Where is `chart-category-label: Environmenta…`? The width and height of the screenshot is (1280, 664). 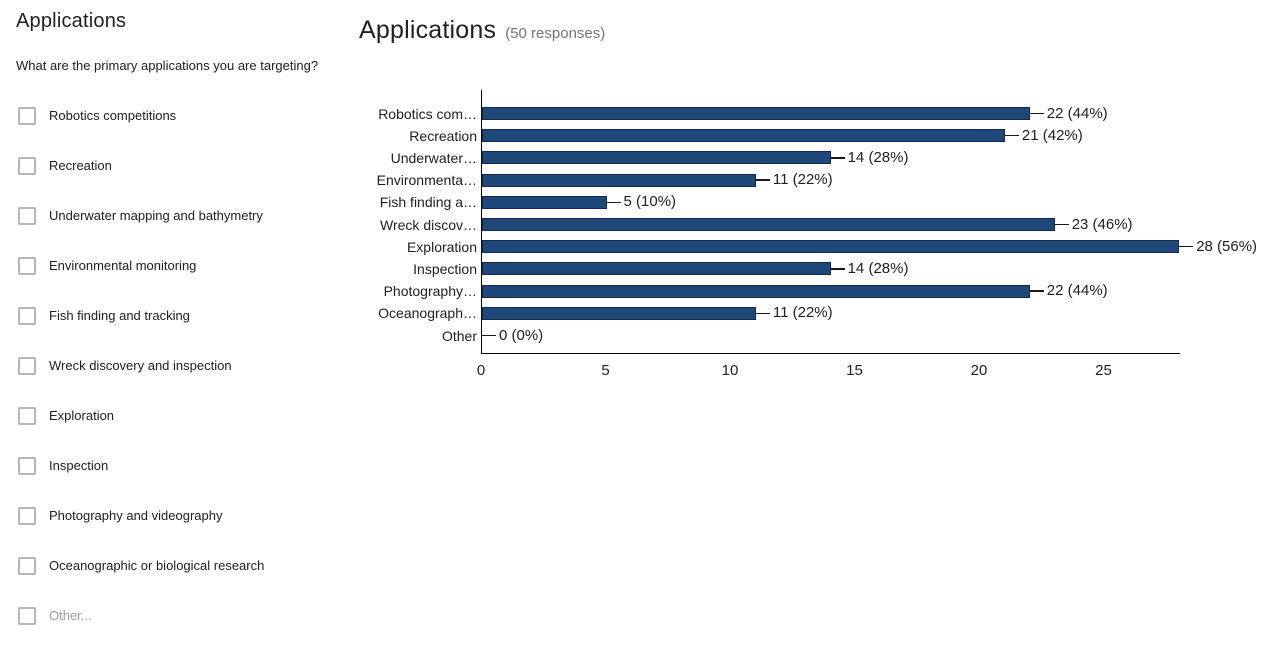
chart-category-label: Environmenta… is located at coordinates (426, 180).